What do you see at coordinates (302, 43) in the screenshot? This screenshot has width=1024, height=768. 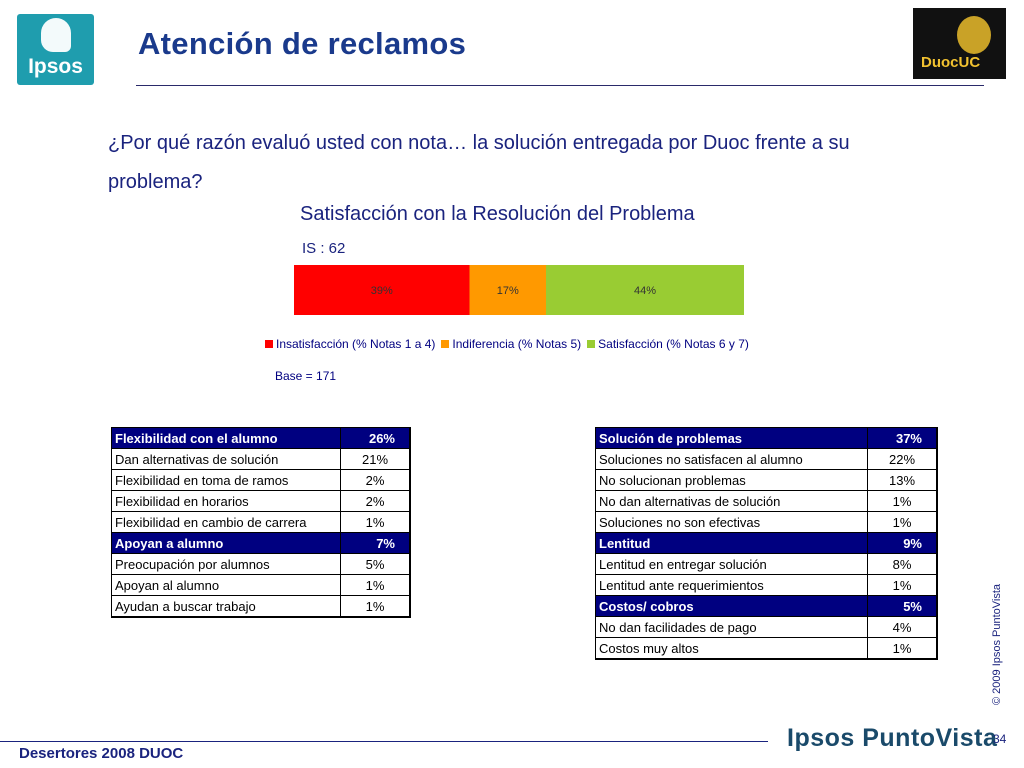 I see `page-title: Atención de reclamos` at bounding box center [302, 43].